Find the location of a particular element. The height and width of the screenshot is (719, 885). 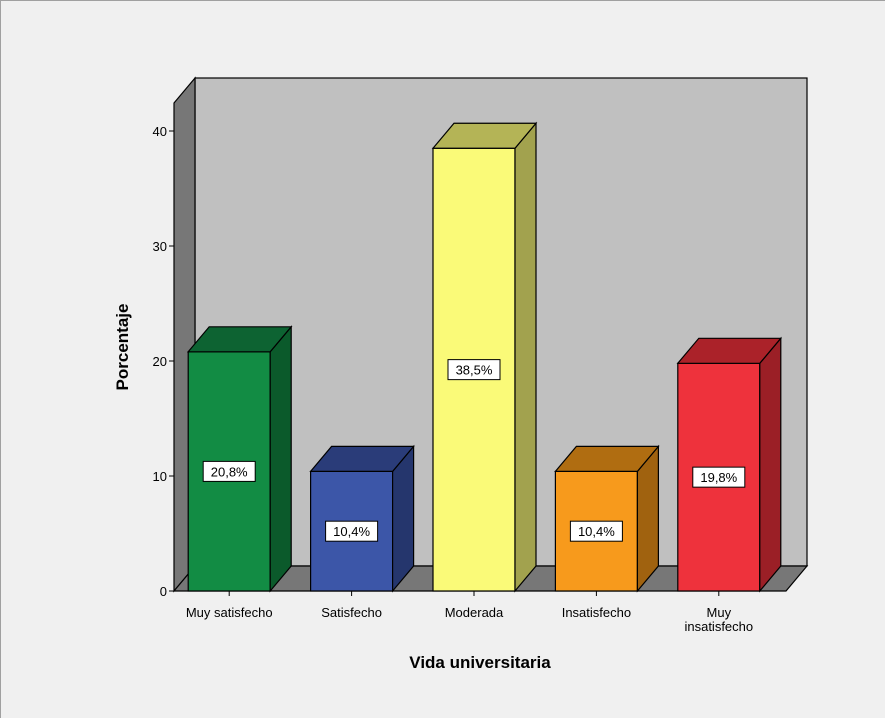

y-tick-label: 30 is located at coordinates (160, 246).